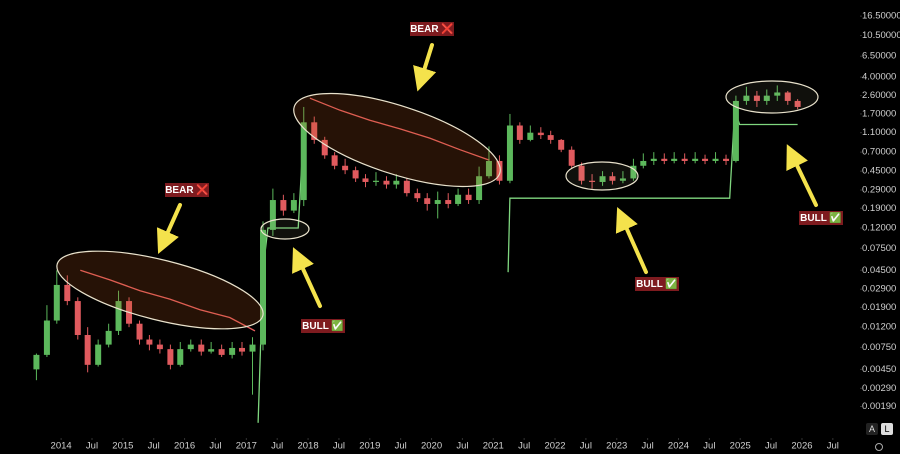  I want to click on x-tick-label: 2018, so click(307, 446).